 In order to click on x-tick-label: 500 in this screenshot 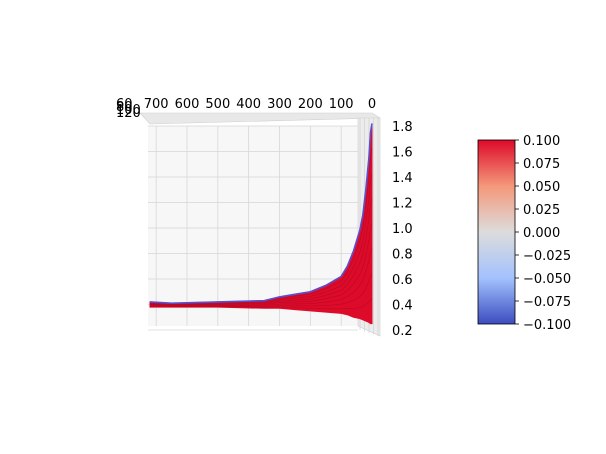, I will do `click(217, 104)`.